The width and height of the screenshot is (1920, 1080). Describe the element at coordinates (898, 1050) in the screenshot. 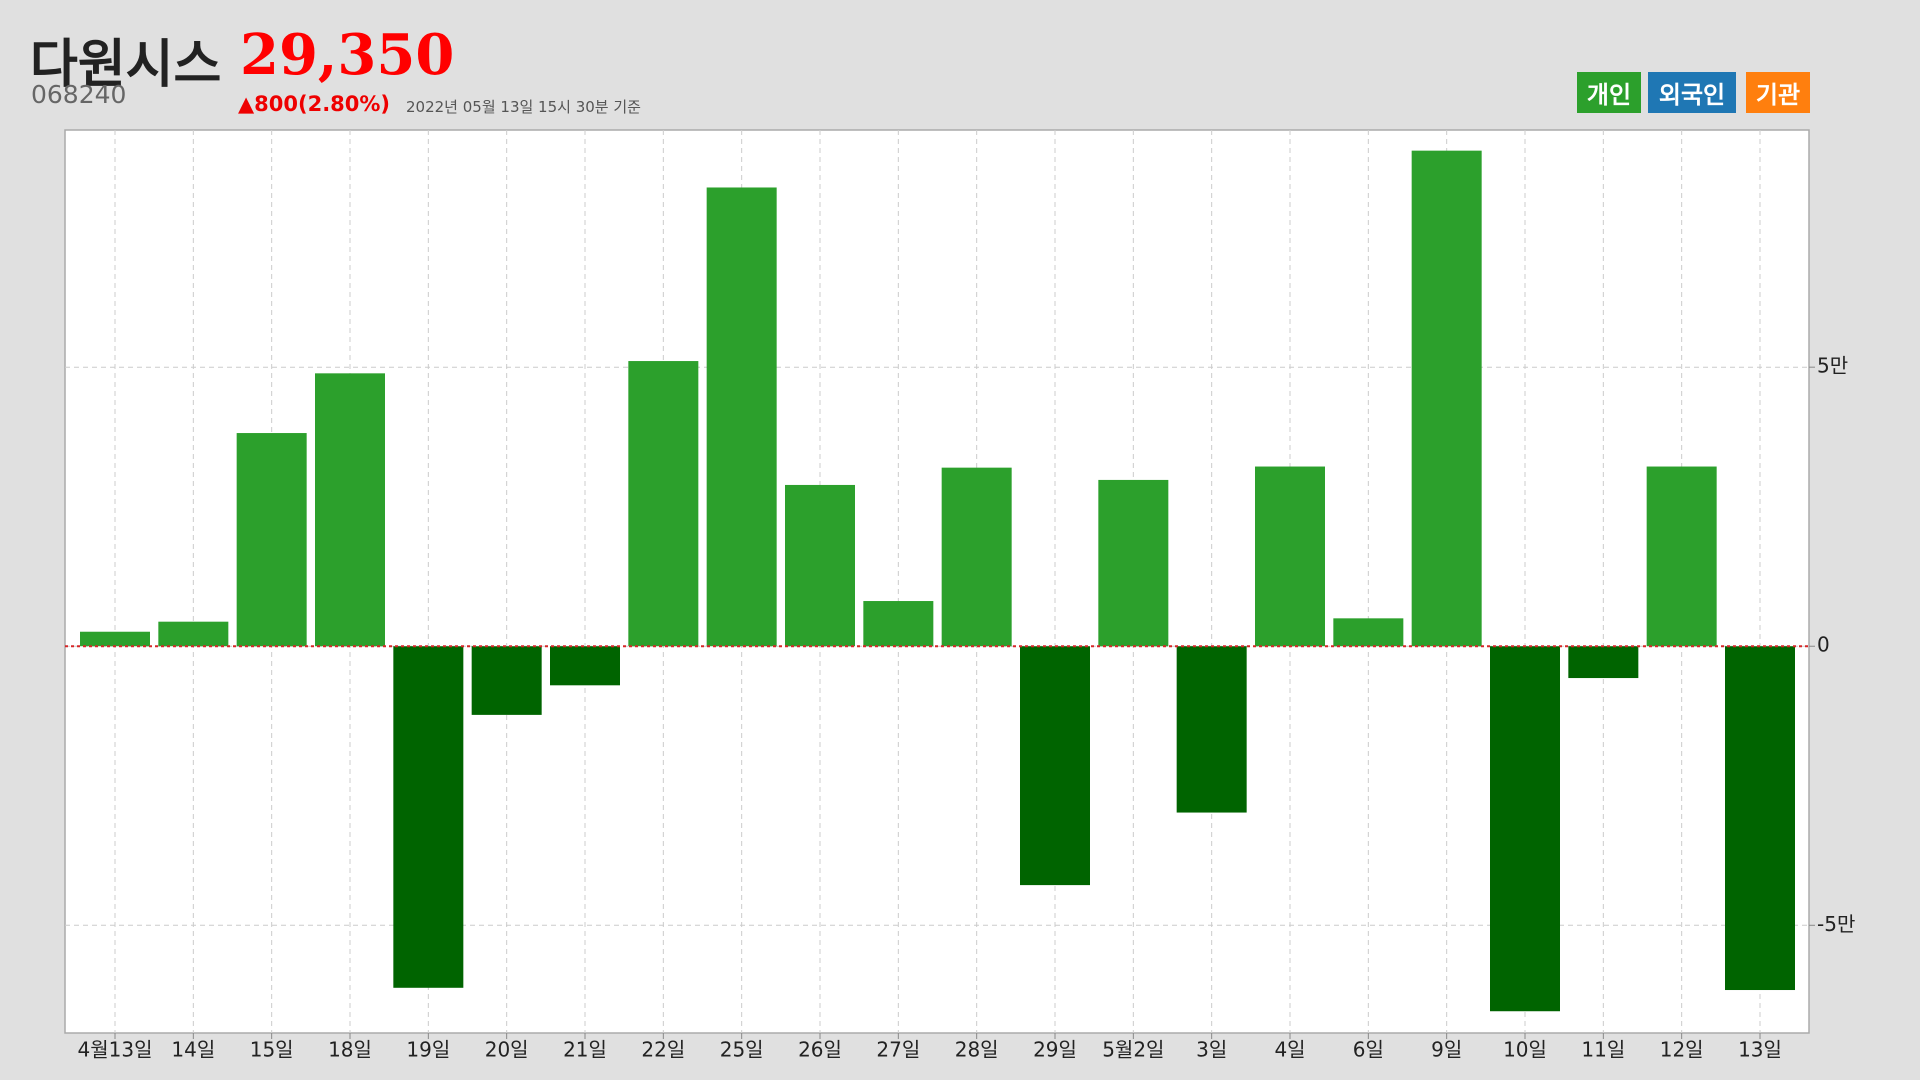

I see `x-tick-label: 27일` at that location.